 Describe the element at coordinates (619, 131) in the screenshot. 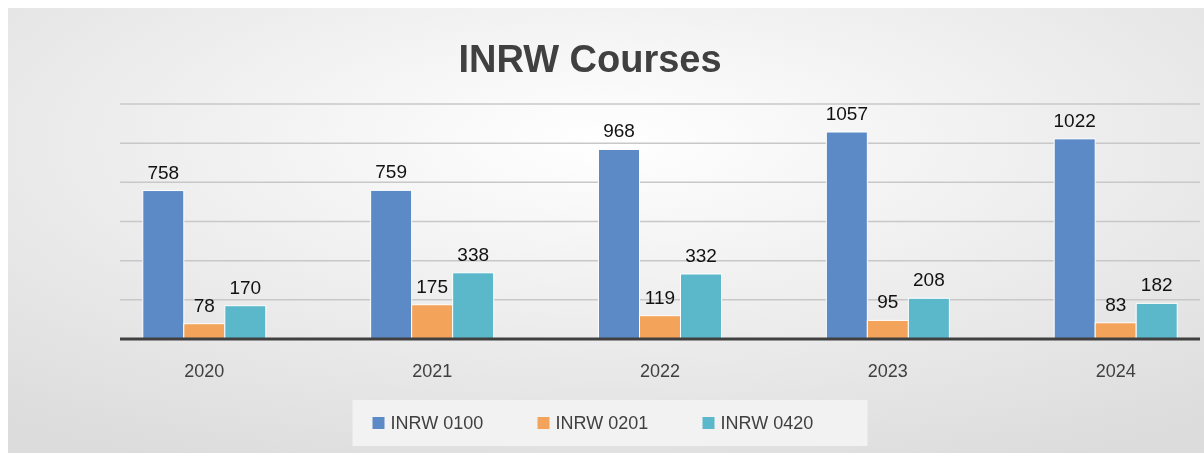

I see `data-label: 968` at that location.